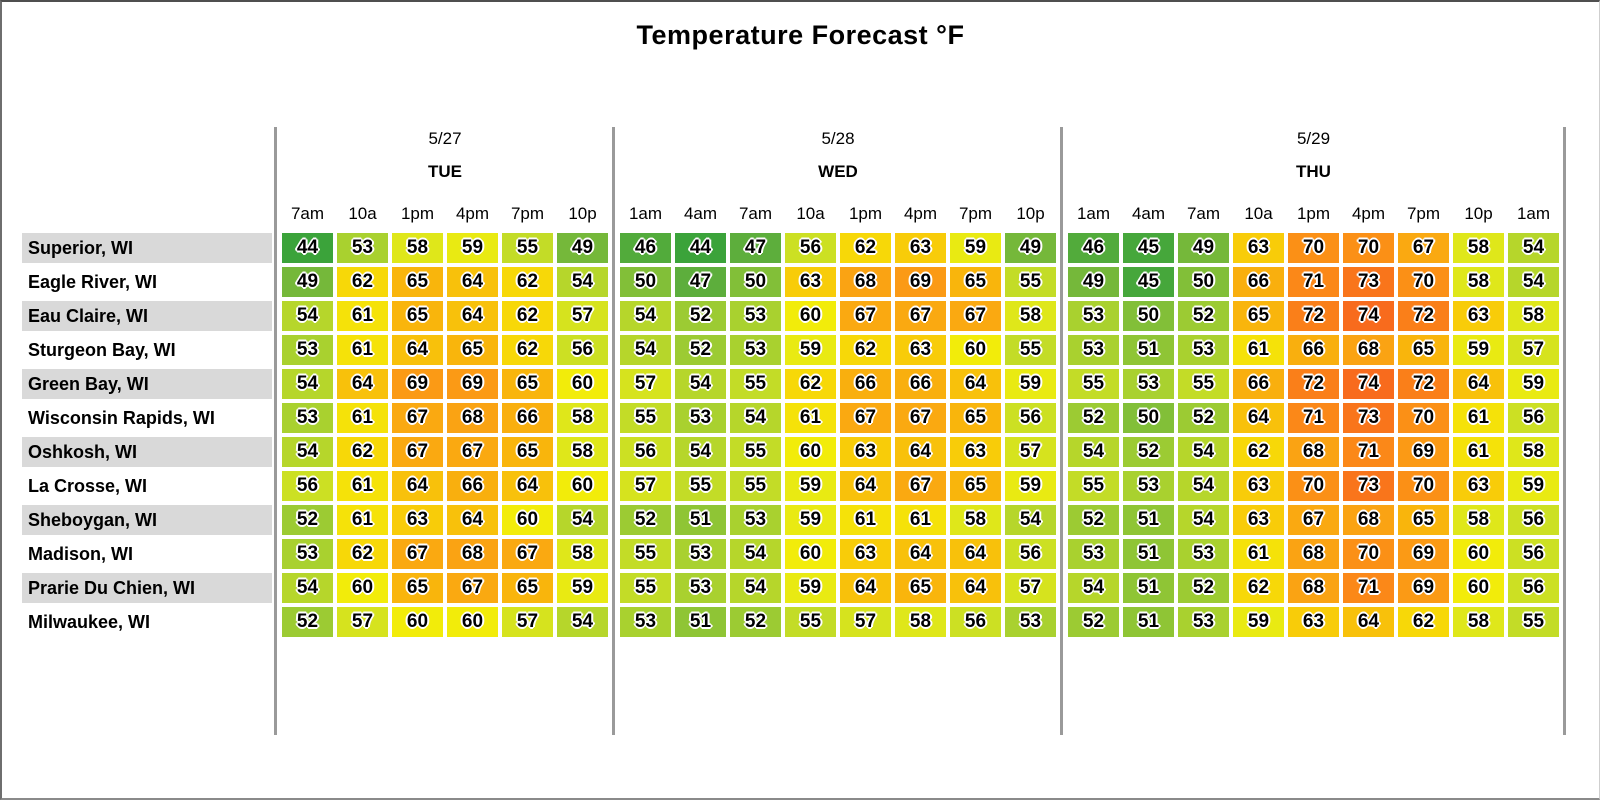 The height and width of the screenshot is (800, 1600). Describe the element at coordinates (527, 213) in the screenshot. I see `time-label: 7pm` at that location.